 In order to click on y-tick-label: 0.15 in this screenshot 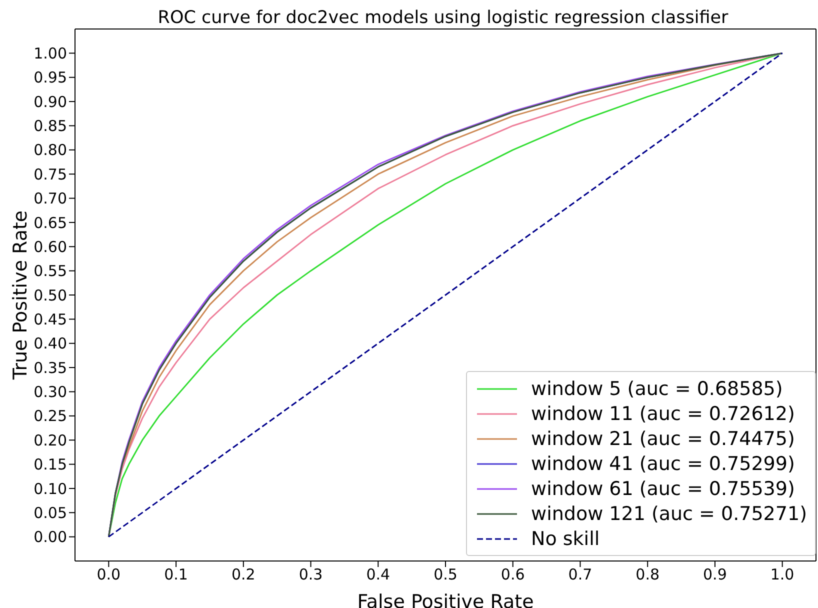, I will do `click(50, 465)`.